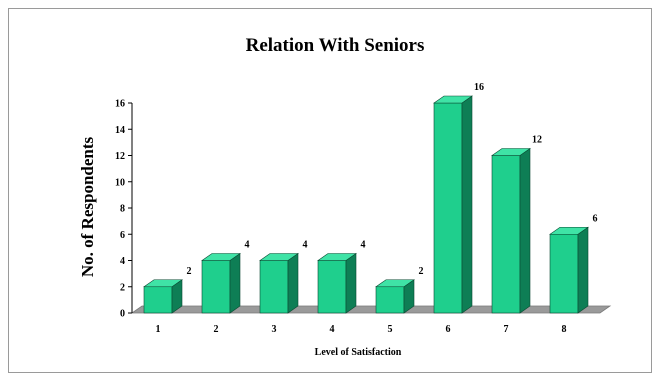  I want to click on y-tick-label: 14, so click(120, 130).